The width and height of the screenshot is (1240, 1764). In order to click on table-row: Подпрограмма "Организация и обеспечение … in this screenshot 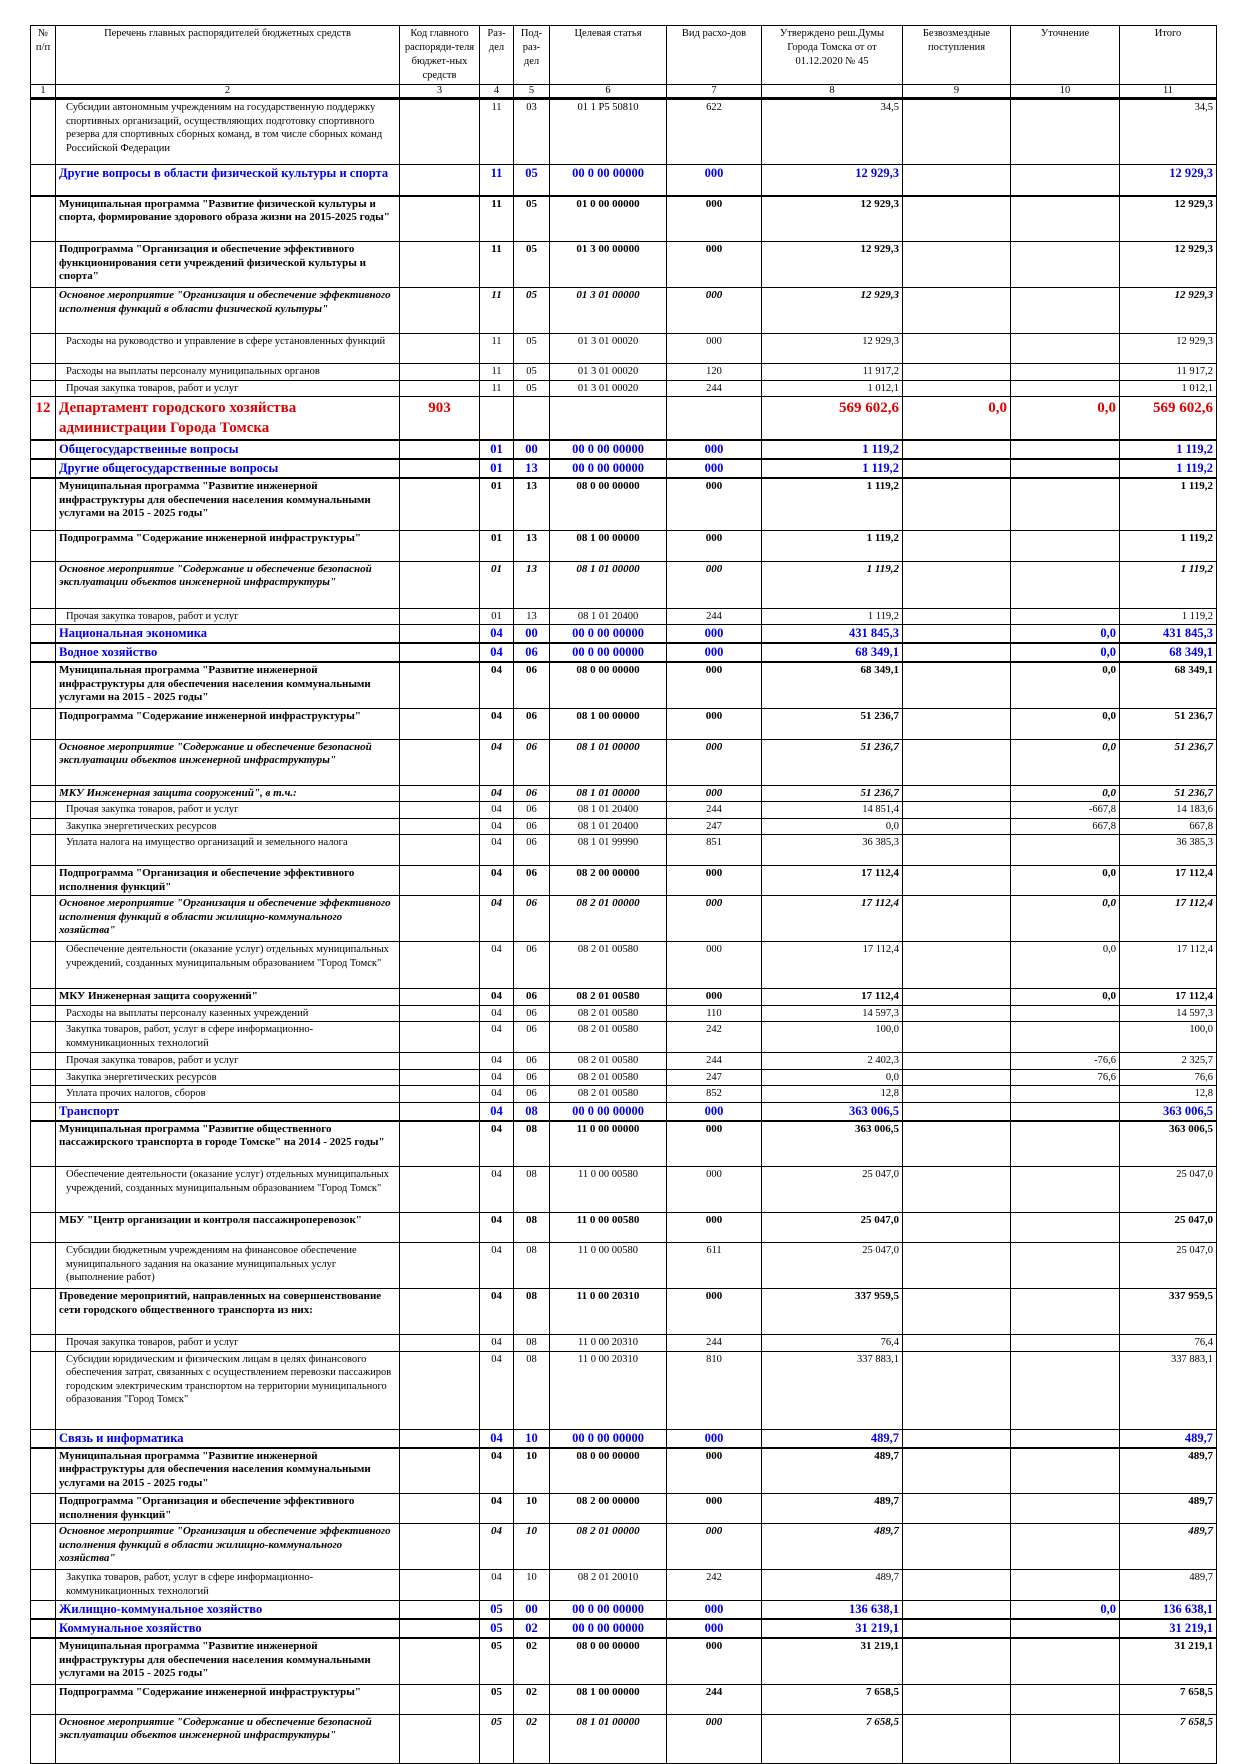, I will do `click(623, 1508)`.